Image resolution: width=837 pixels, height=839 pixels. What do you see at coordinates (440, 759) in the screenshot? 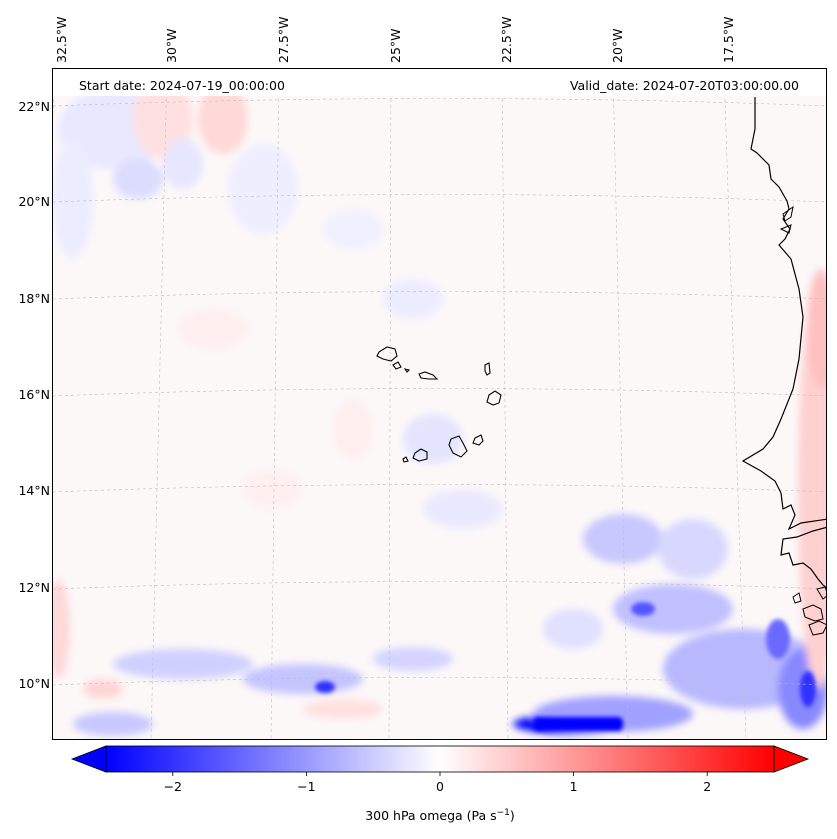
I see `colorbar-gradient` at bounding box center [440, 759].